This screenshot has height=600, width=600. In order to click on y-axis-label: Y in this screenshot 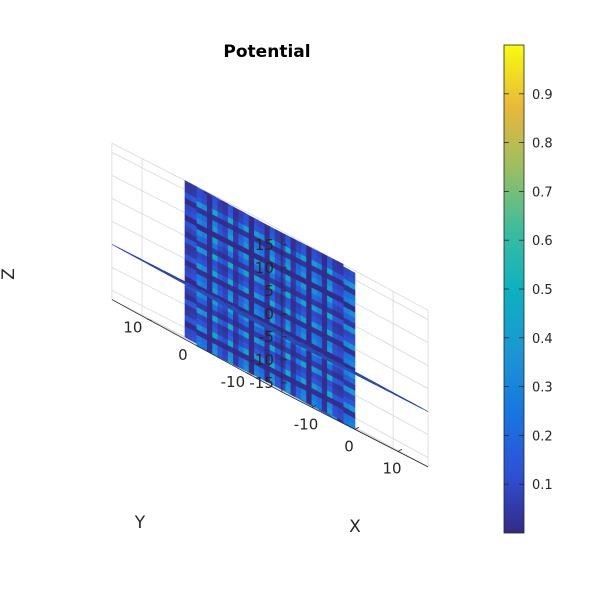, I will do `click(140, 523)`.